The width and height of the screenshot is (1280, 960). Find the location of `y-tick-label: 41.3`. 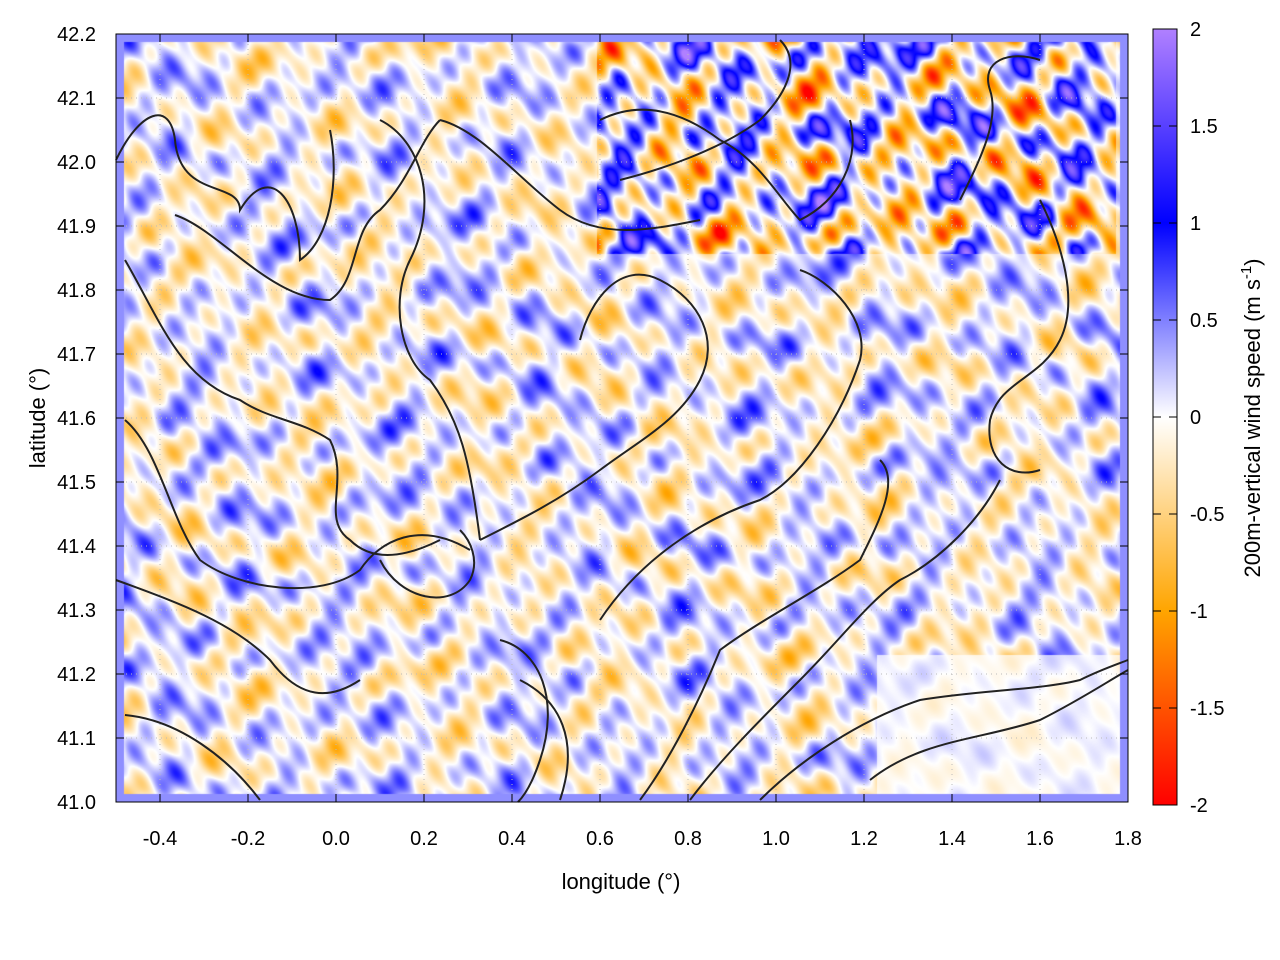

y-tick-label: 41.3 is located at coordinates (76, 611).